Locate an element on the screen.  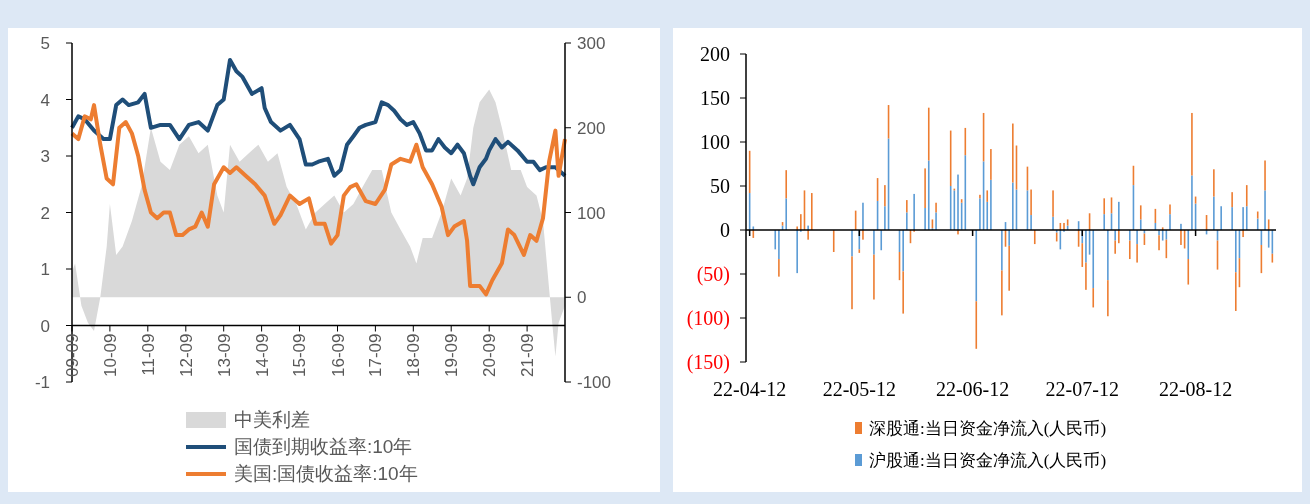
x-tick-label: 11-09 is located at coordinates (148, 354).